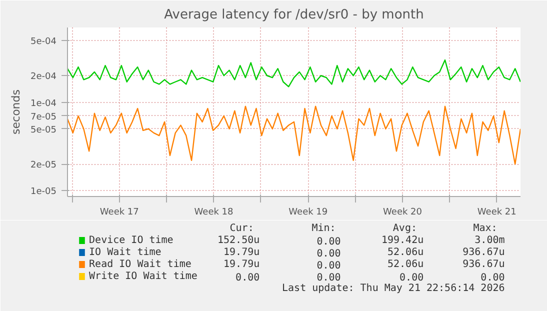 This screenshot has height=311, width=547. What do you see at coordinates (43, 41) in the screenshot?
I see `y-tick-label: 5e-04` at bounding box center [43, 41].